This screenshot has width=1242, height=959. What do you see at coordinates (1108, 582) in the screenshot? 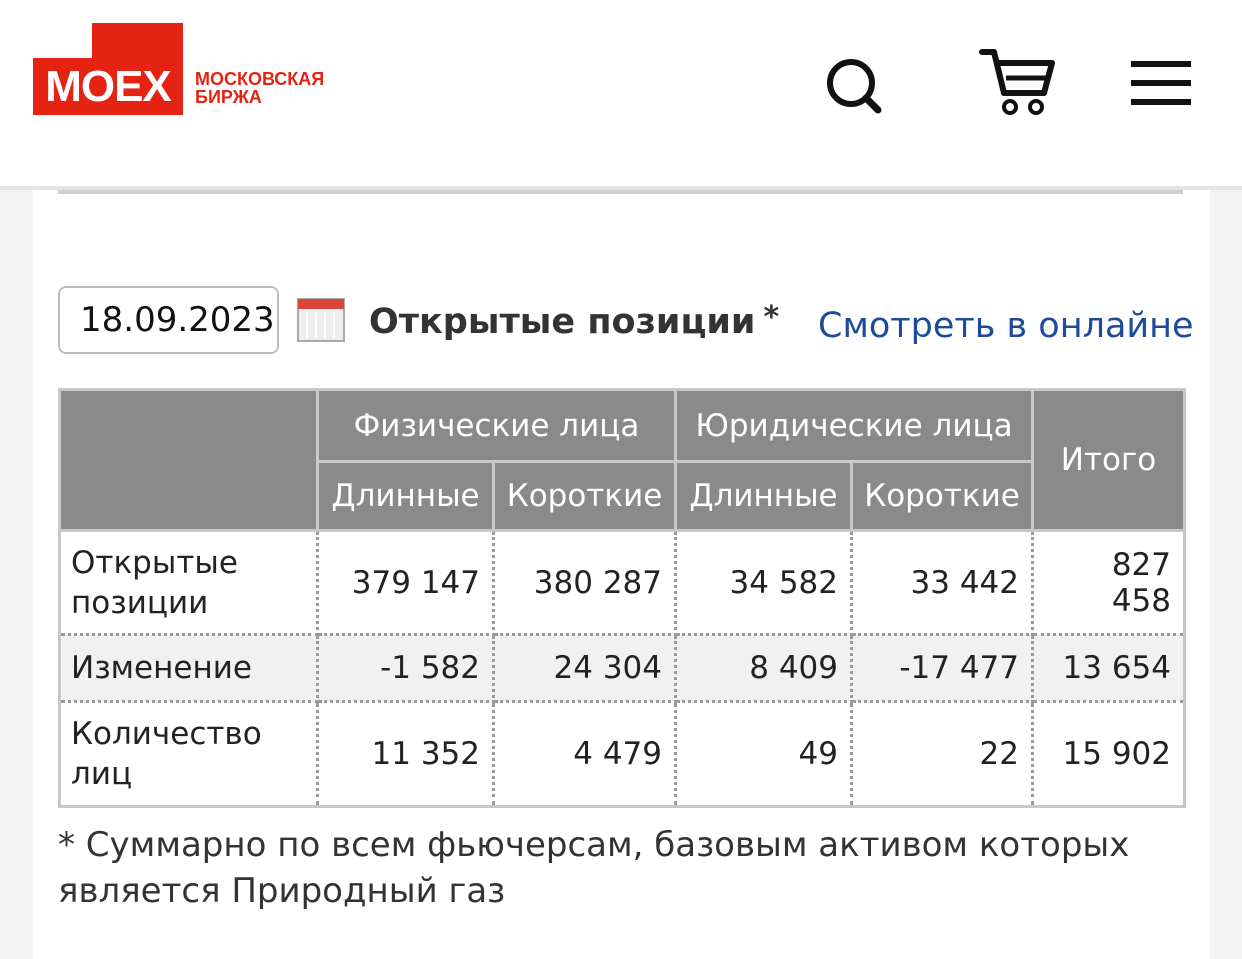
I see `cell-value: 827 458` at bounding box center [1108, 582].